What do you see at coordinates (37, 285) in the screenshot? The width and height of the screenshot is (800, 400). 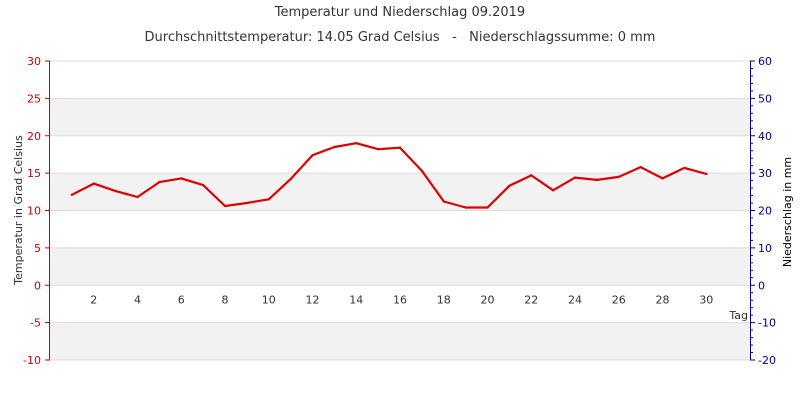 I see `y-tick-label: 0` at bounding box center [37, 285].